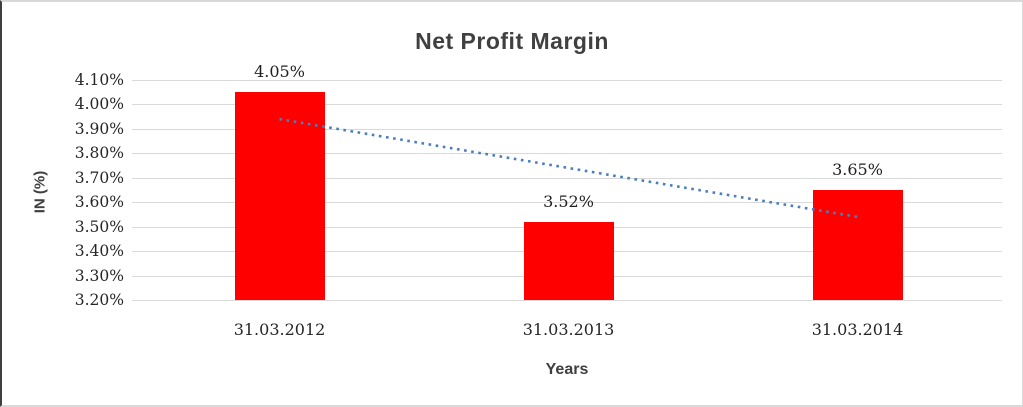  Describe the element at coordinates (99, 80) in the screenshot. I see `y-tick-label: 4.10%` at that location.